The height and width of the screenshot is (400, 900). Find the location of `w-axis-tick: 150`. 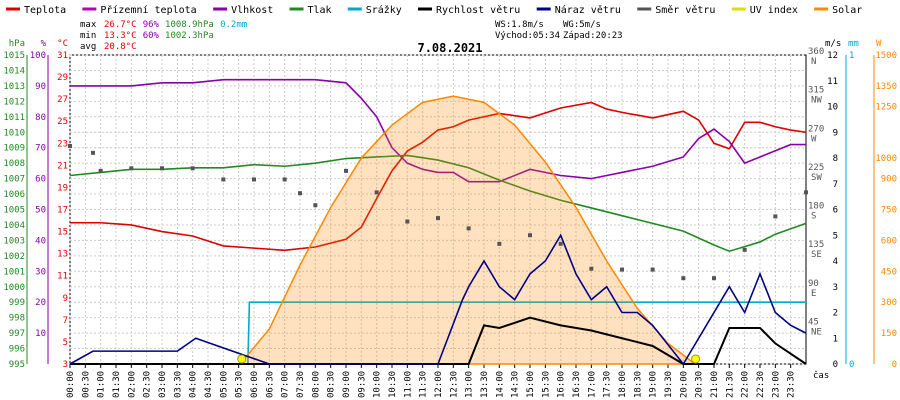

w-axis-tick: 150 is located at coordinates (889, 334).